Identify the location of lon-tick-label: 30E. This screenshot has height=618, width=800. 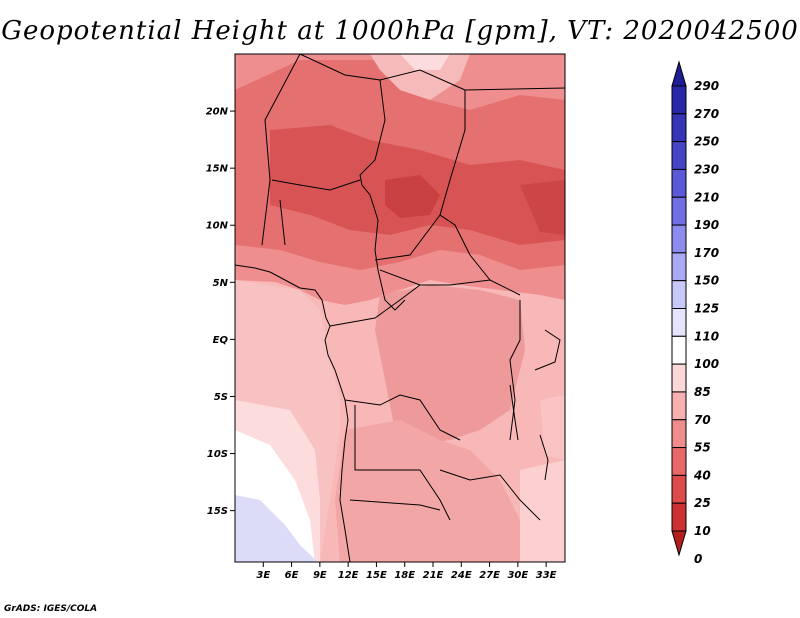
(517, 575).